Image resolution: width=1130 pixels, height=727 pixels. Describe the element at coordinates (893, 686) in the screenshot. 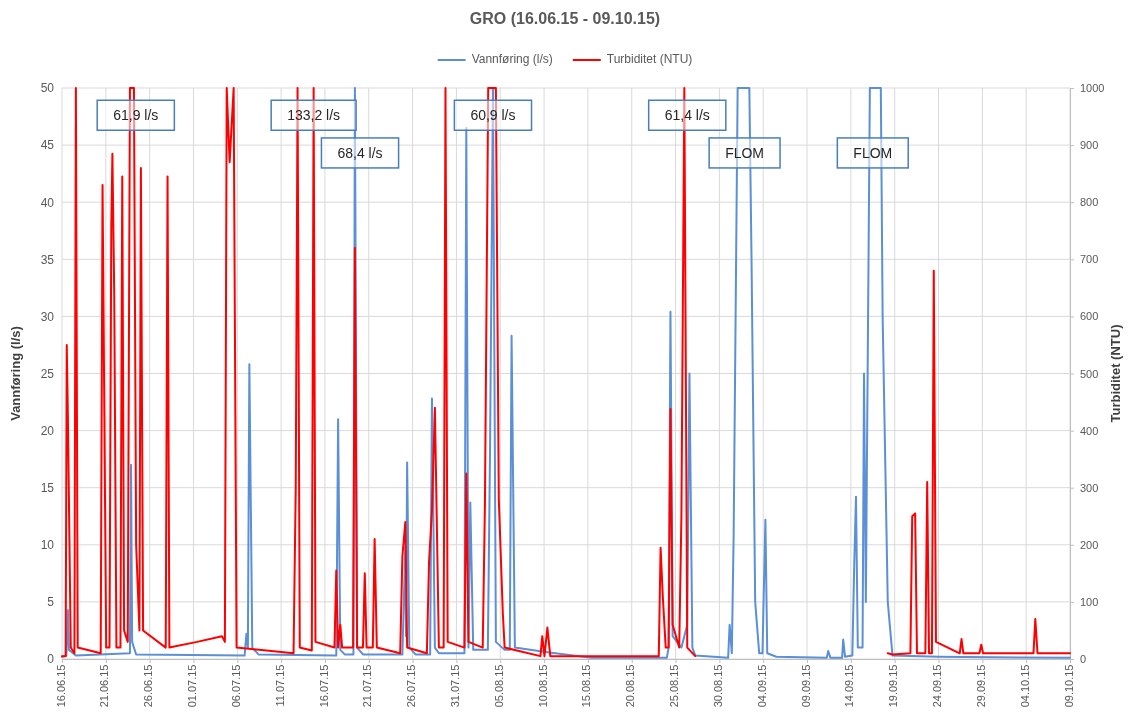

I see `x-tick-label: 19.09.15` at that location.